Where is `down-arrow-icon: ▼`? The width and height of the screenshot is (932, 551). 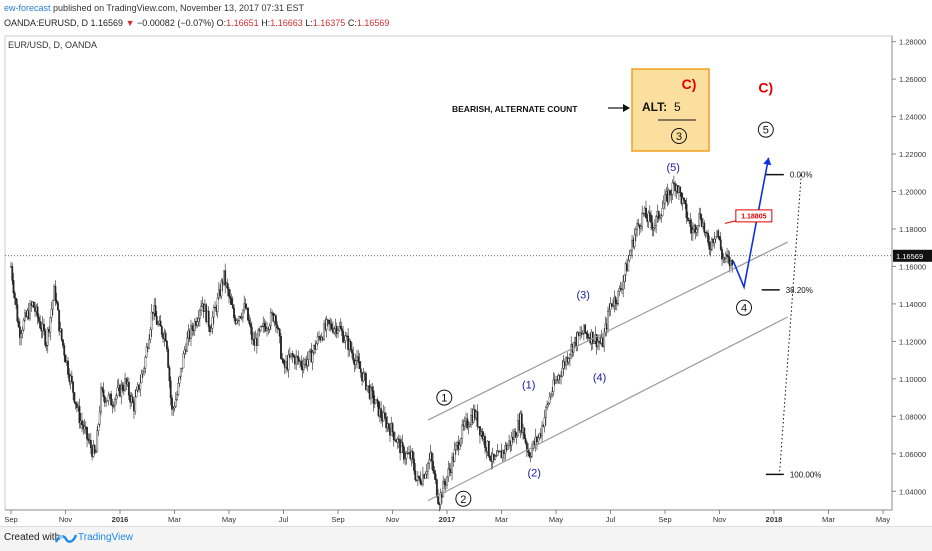 down-arrow-icon: ▼ is located at coordinates (130, 23).